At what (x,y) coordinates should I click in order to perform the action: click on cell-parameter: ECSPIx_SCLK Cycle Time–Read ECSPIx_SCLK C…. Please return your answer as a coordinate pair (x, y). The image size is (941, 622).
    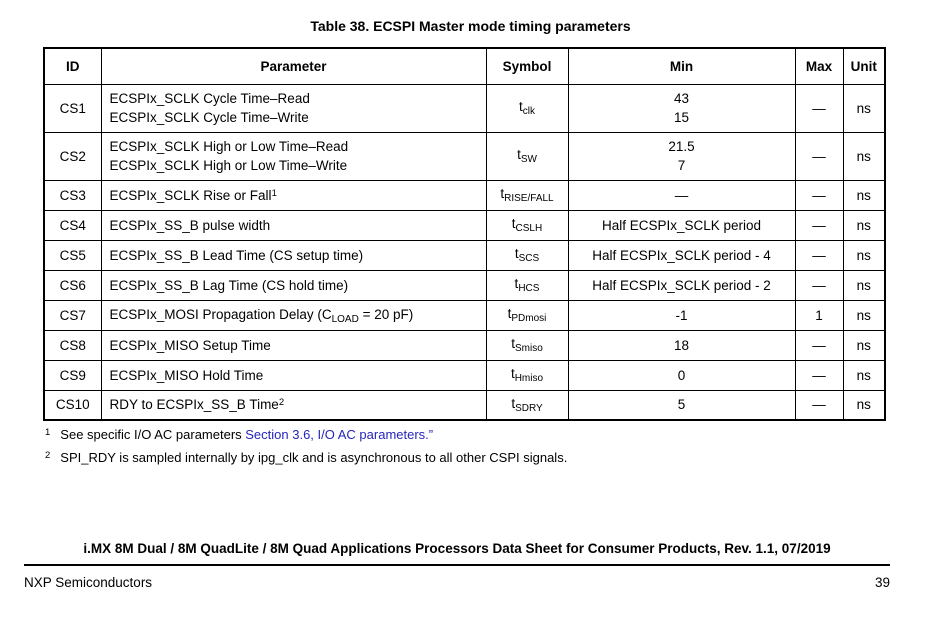
    Looking at the image, I should click on (293, 108).